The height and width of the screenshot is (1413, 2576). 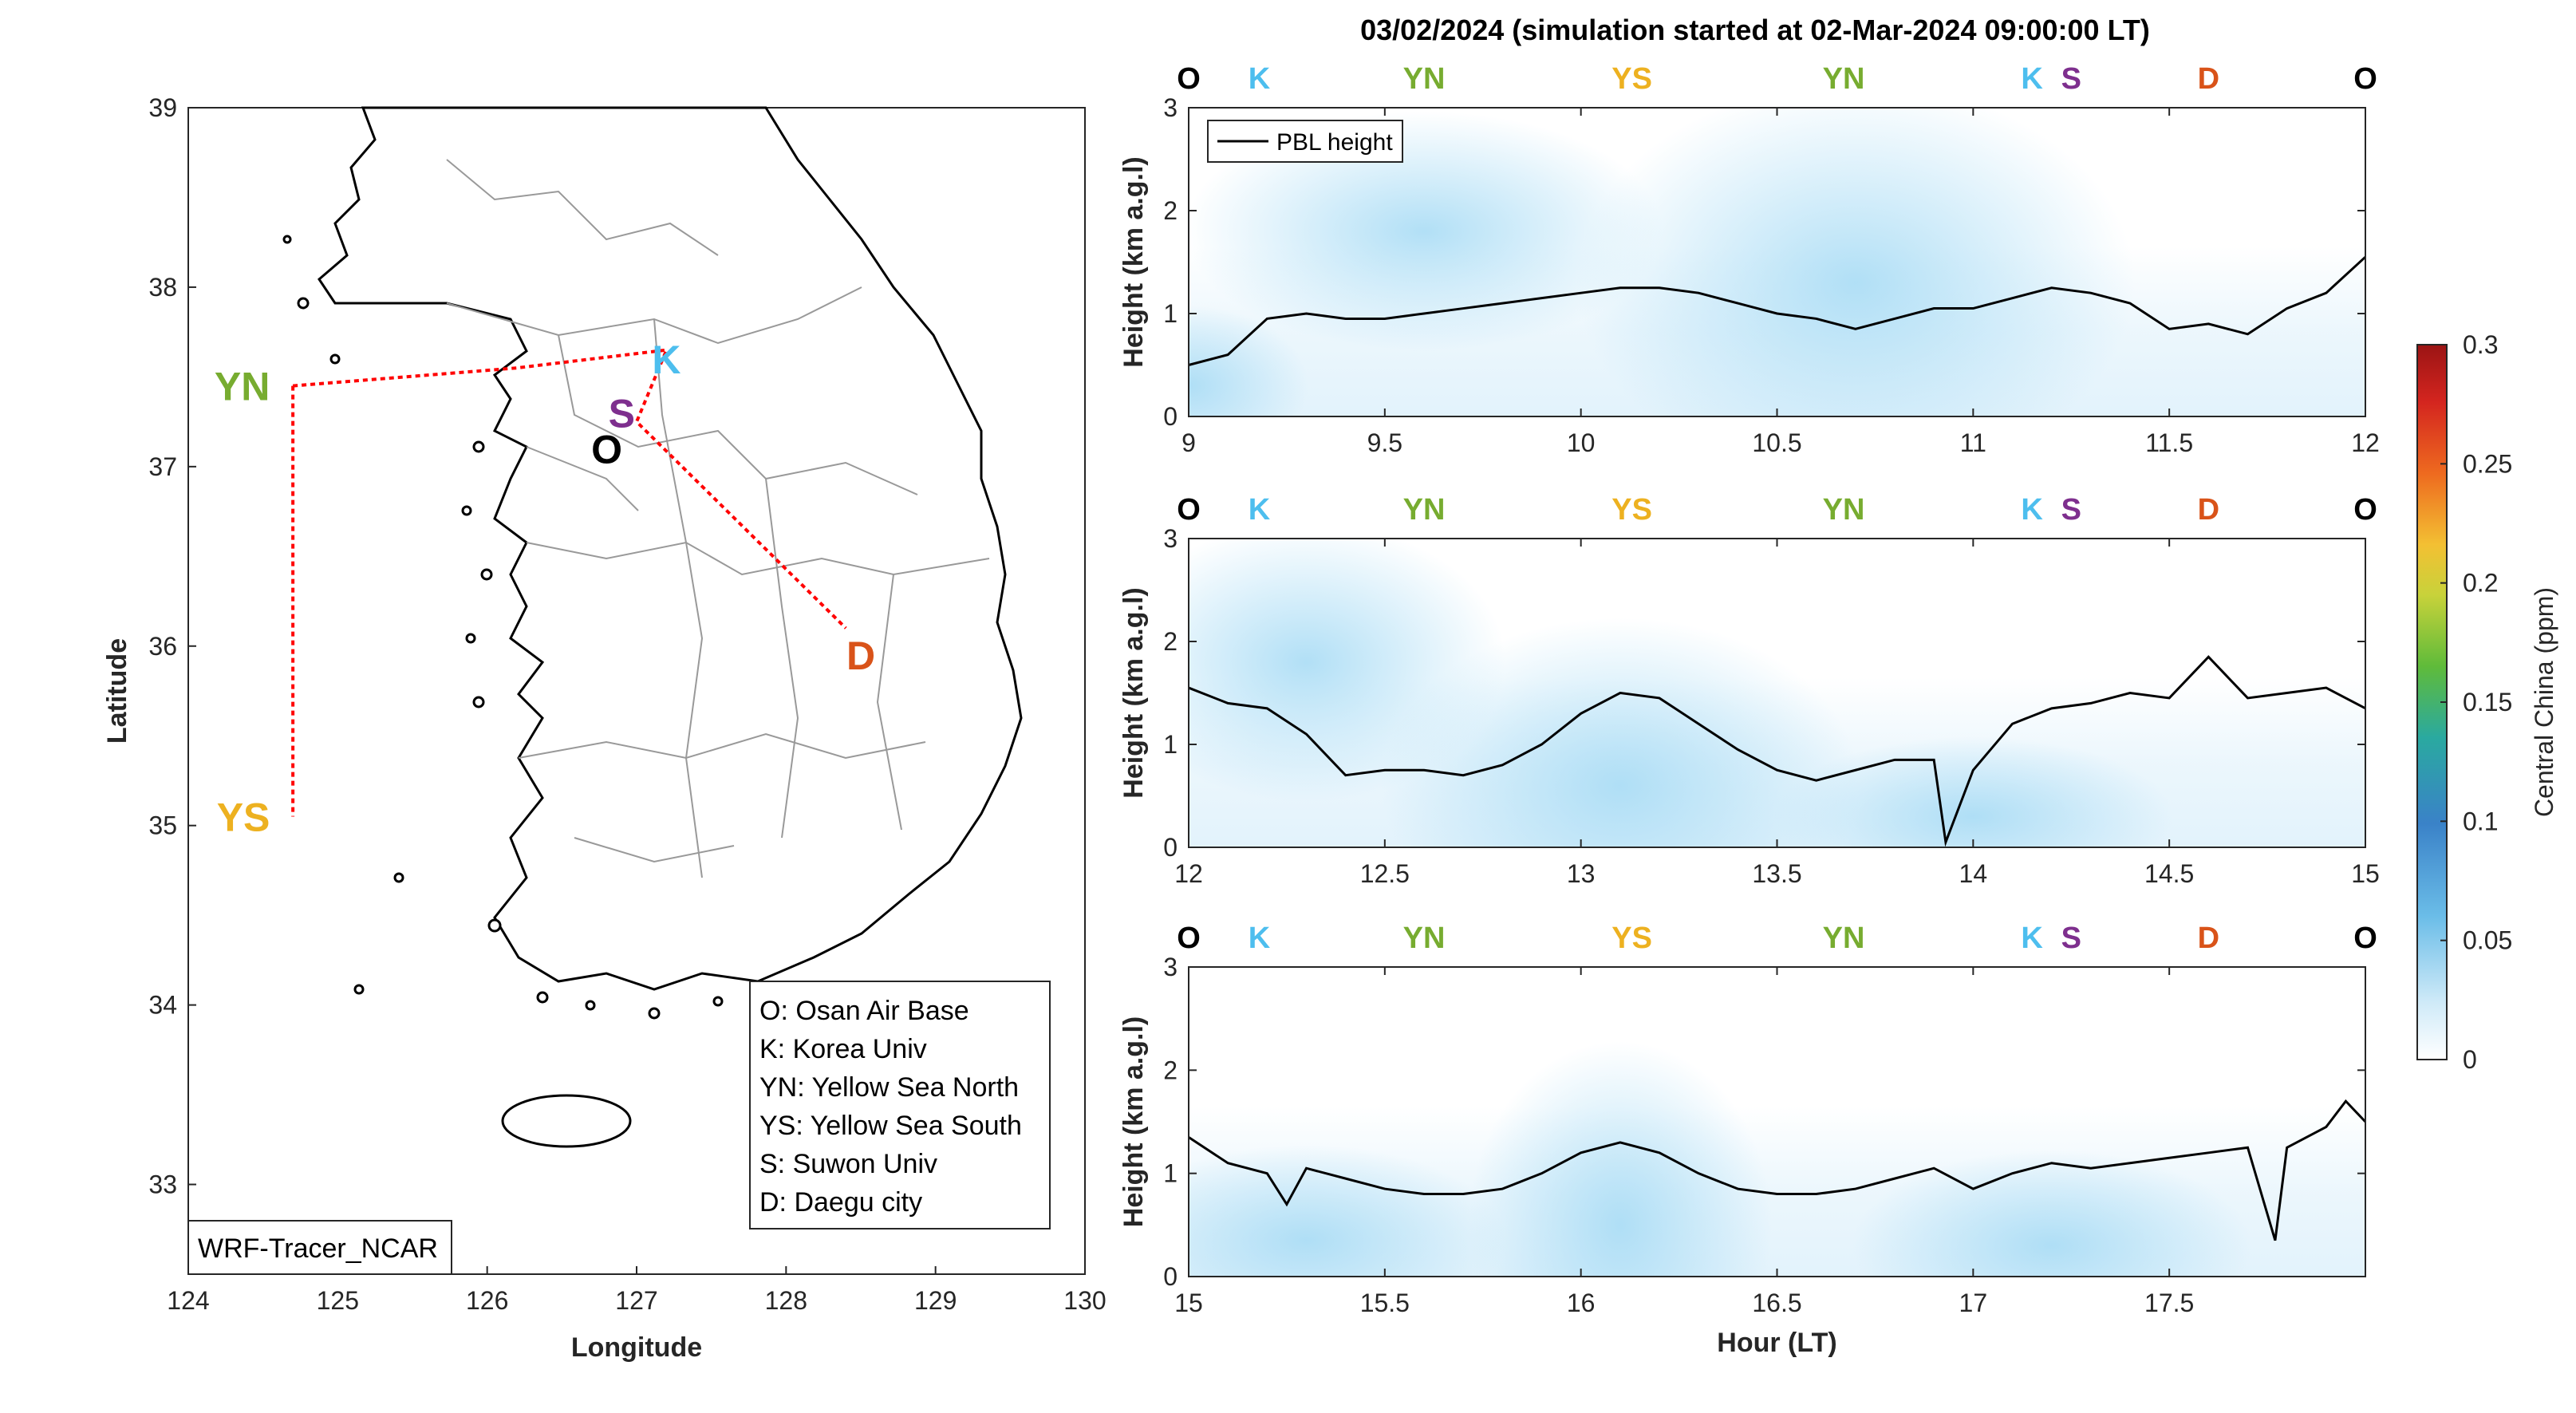 What do you see at coordinates (487, 1300) in the screenshot?
I see `map-xtick-label: 126` at bounding box center [487, 1300].